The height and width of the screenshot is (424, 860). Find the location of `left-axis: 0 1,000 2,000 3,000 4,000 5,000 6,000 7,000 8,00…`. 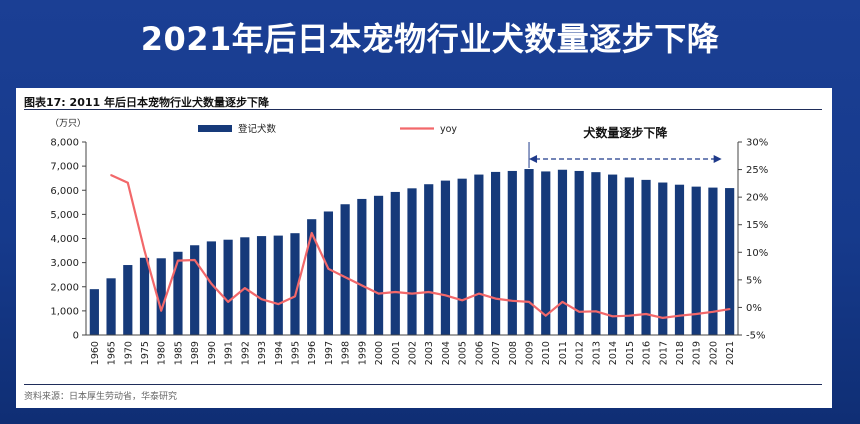

left-axis: 0 1,000 2,000 3,000 4,000 5,000 6,000 7,000 8,00… is located at coordinates (68, 230).